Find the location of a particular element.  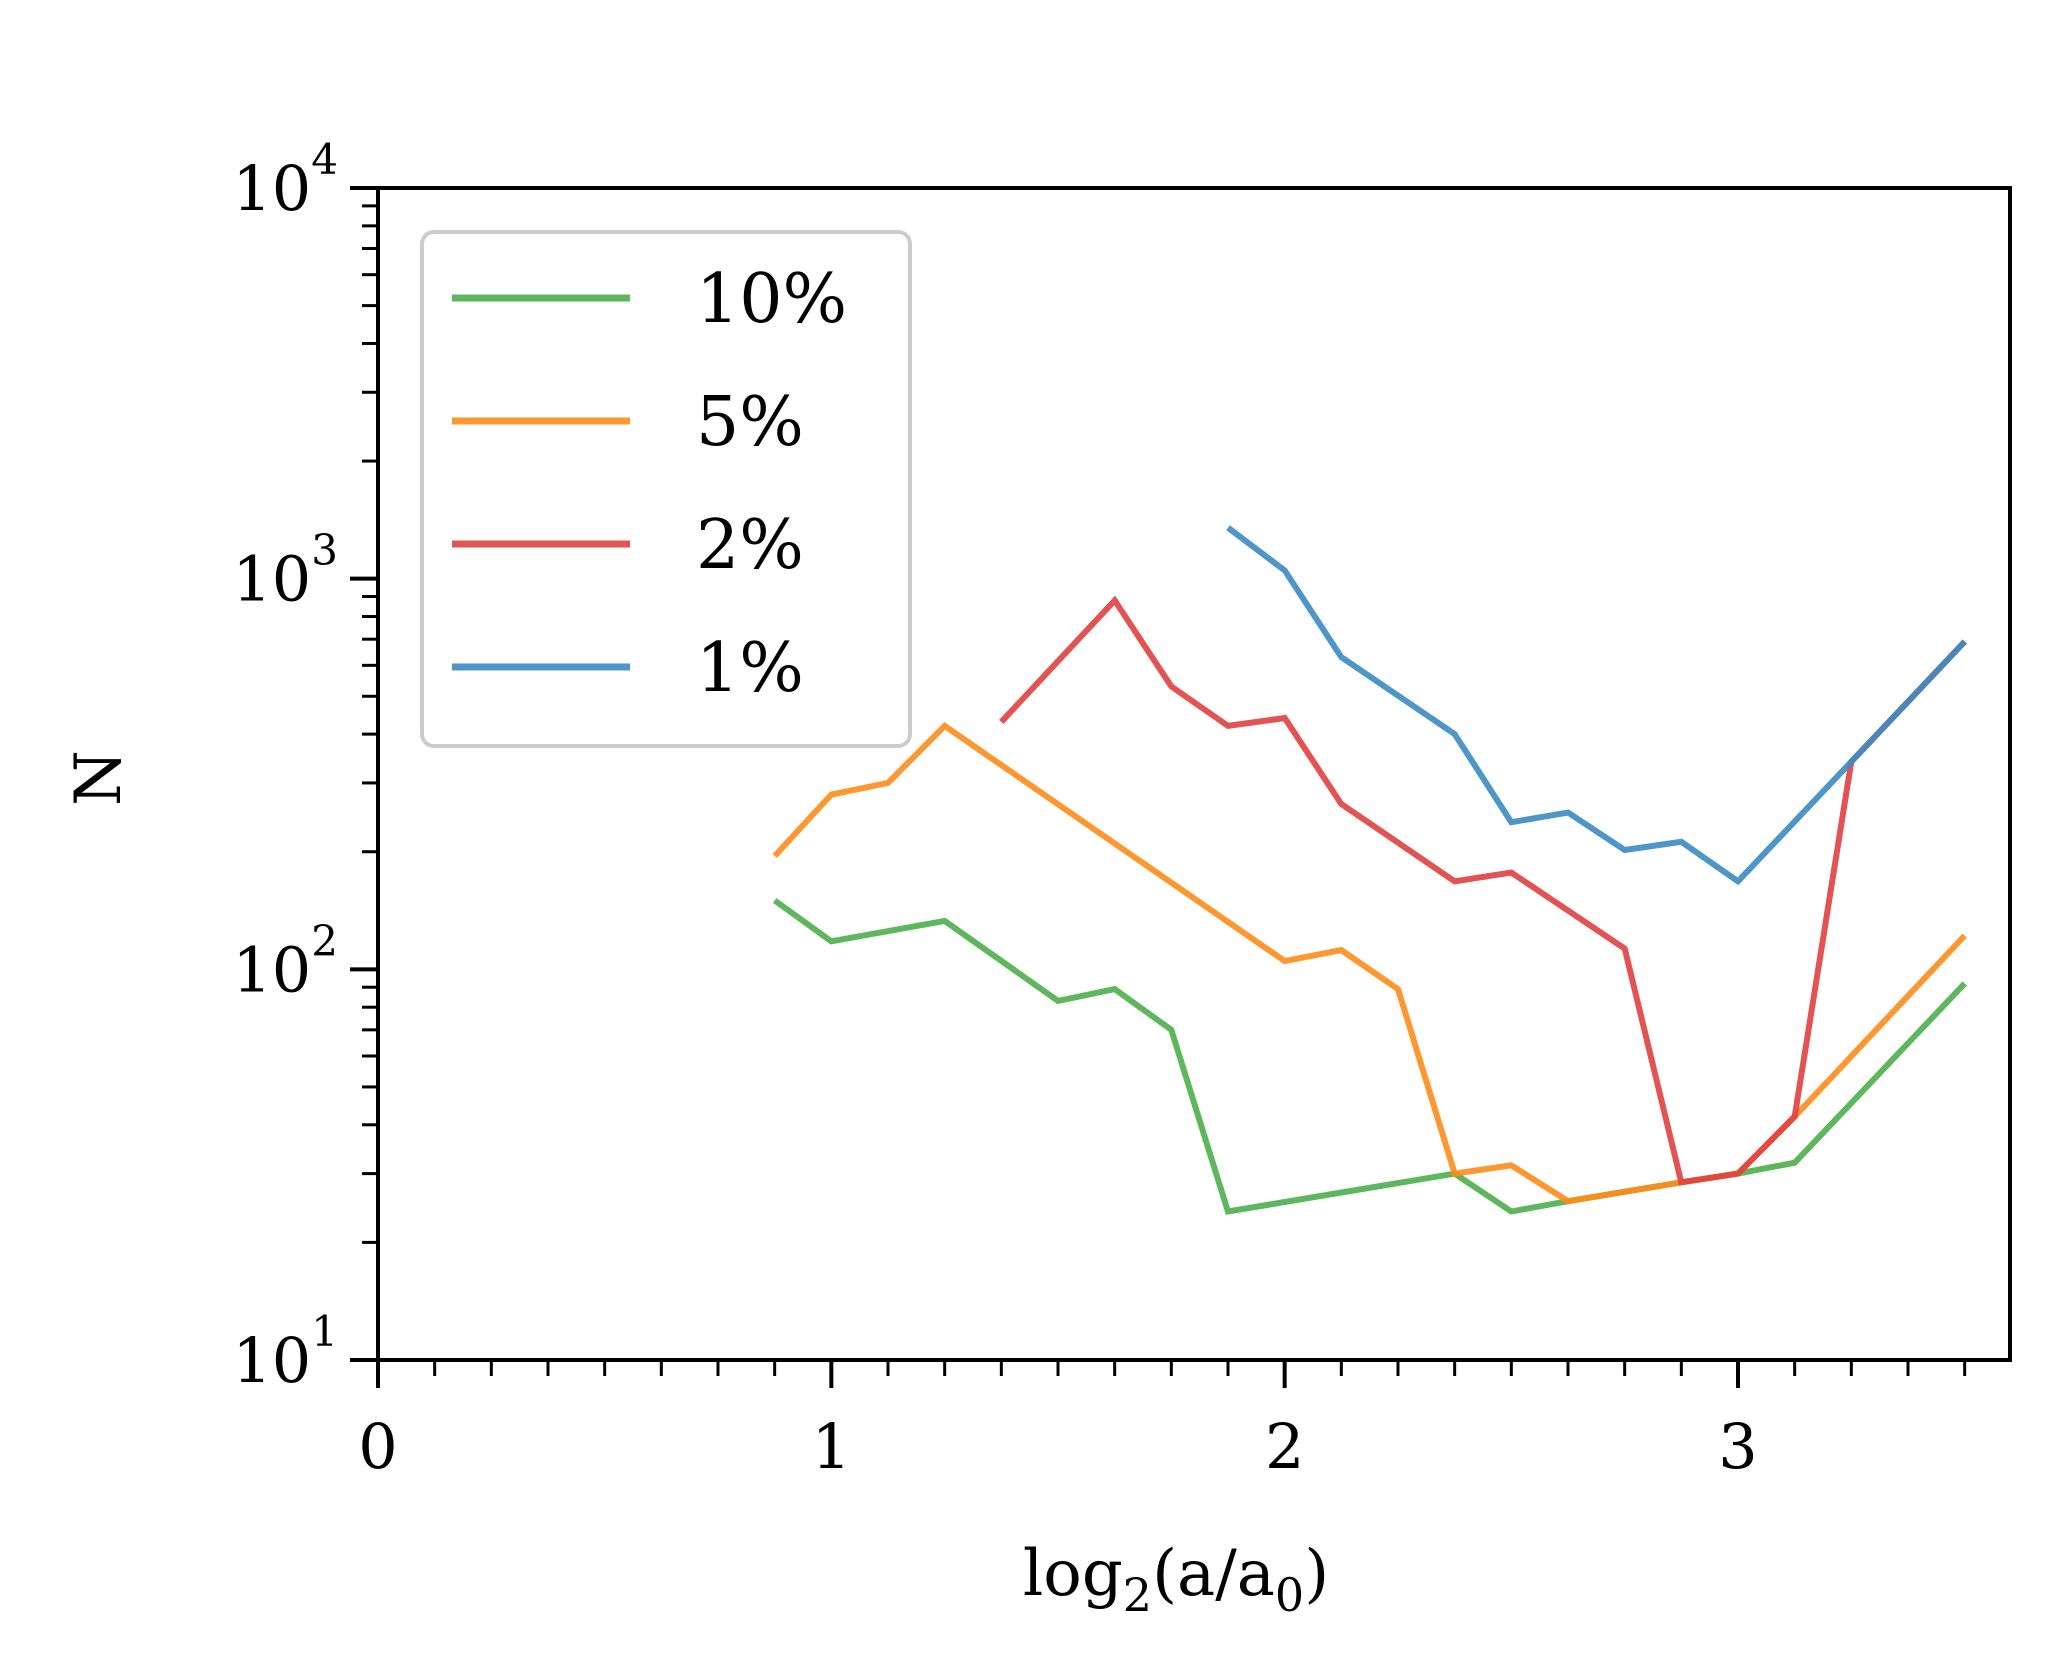

legend-label-1: 5% is located at coordinates (750, 422).